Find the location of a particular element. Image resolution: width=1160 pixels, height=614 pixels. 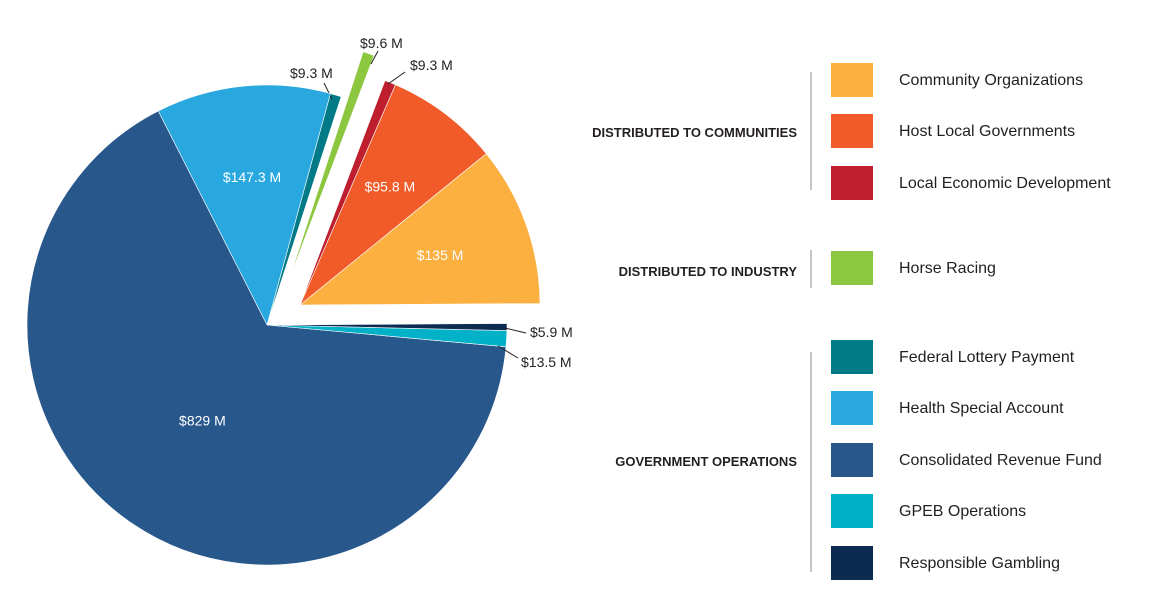

legend-label-federal-lottery-payment: Federal Lottery Payment is located at coordinates (987, 357).